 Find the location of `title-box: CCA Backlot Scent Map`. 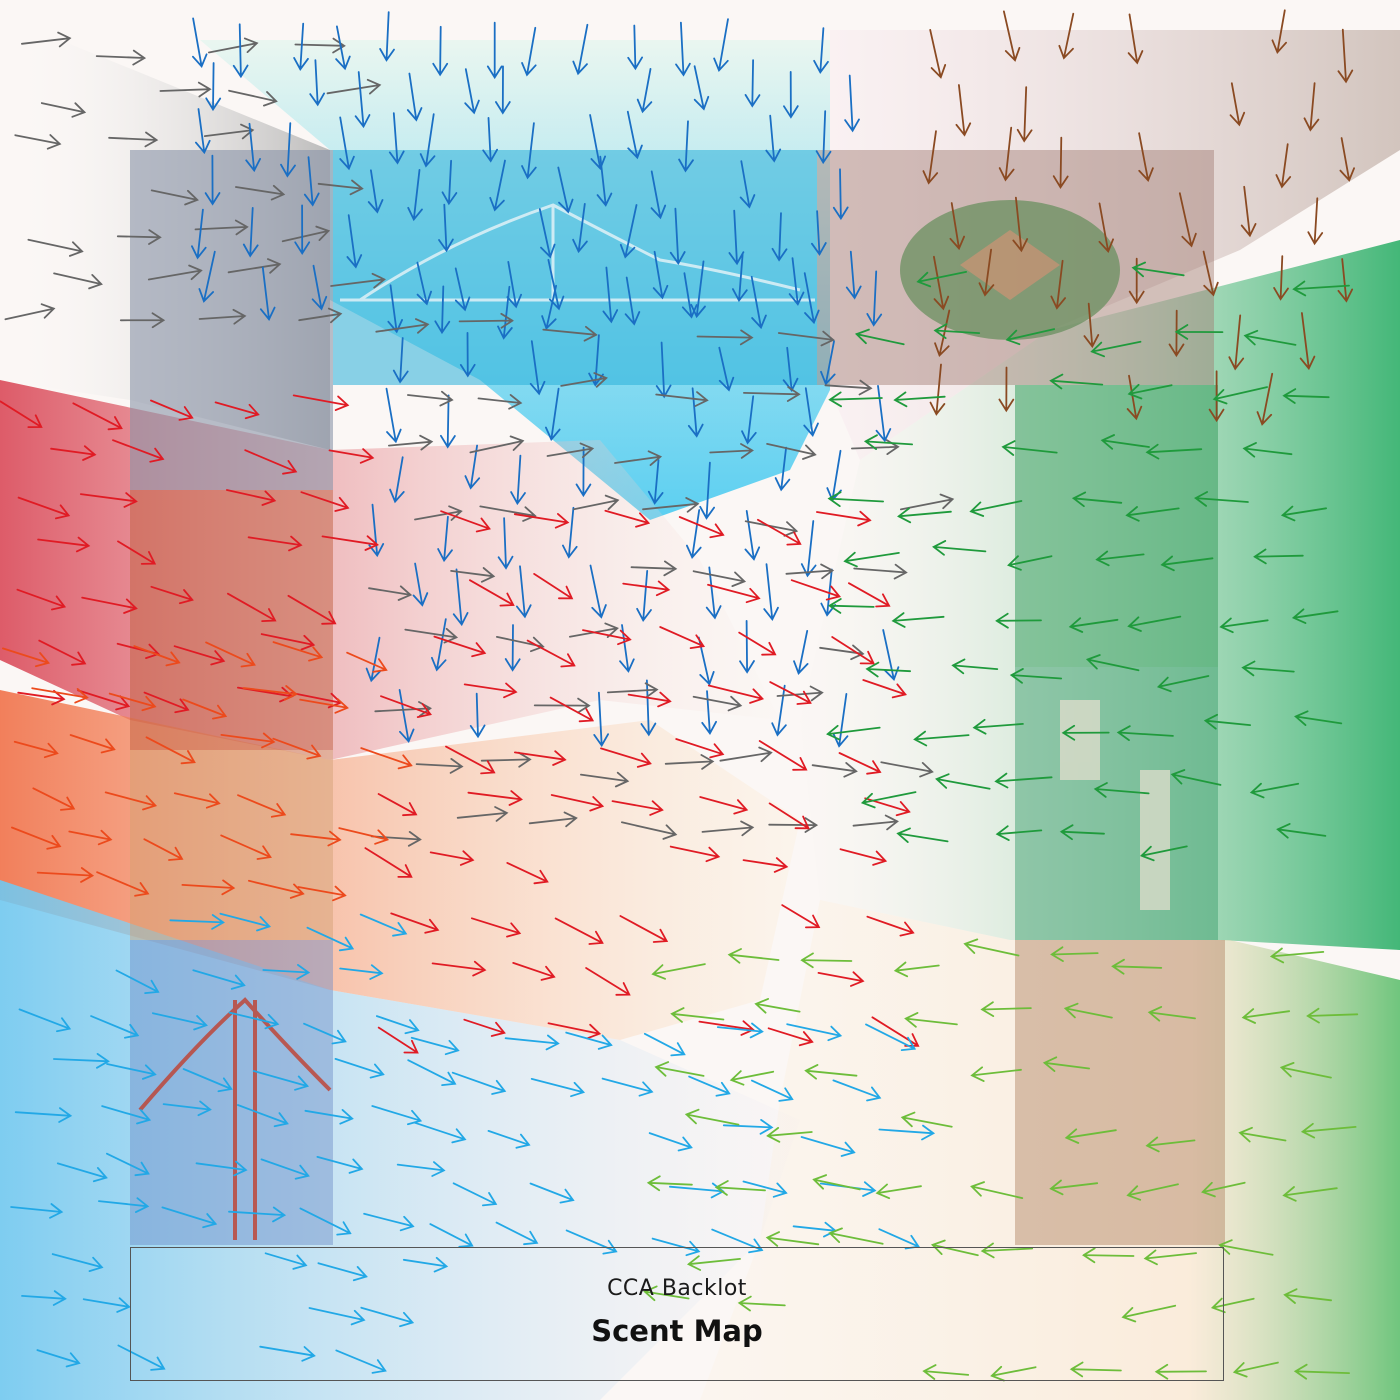

title-box: CCA Backlot Scent Map is located at coordinates (677, 1314).